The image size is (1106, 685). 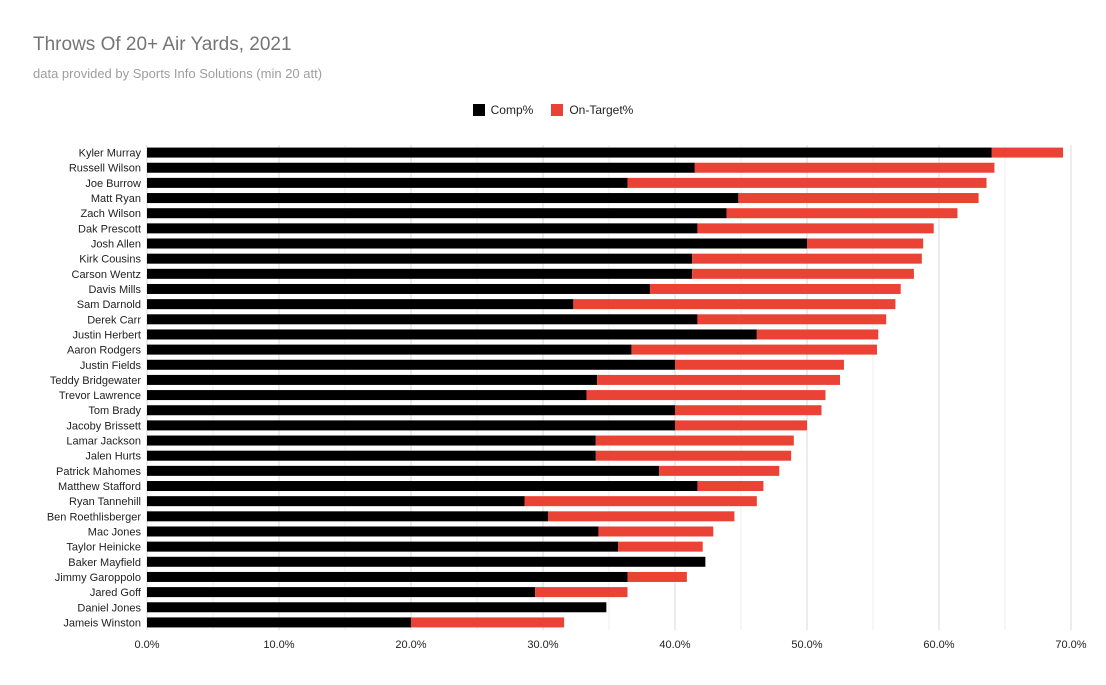 What do you see at coordinates (99, 487) in the screenshot?
I see `category-label: Matthew Stafford` at bounding box center [99, 487].